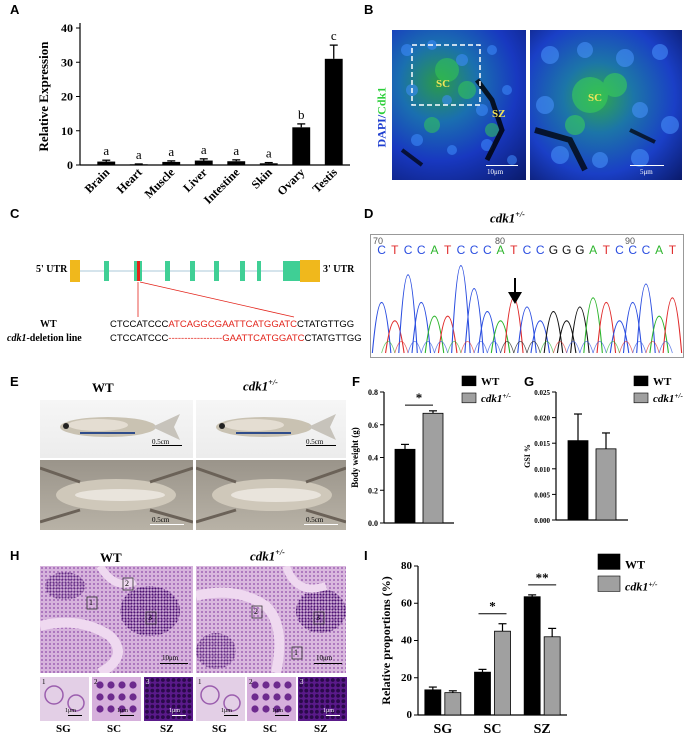 The height and width of the screenshot is (739, 685). I want to click on fluorescence-image-right: SC 5μm, so click(606, 105).